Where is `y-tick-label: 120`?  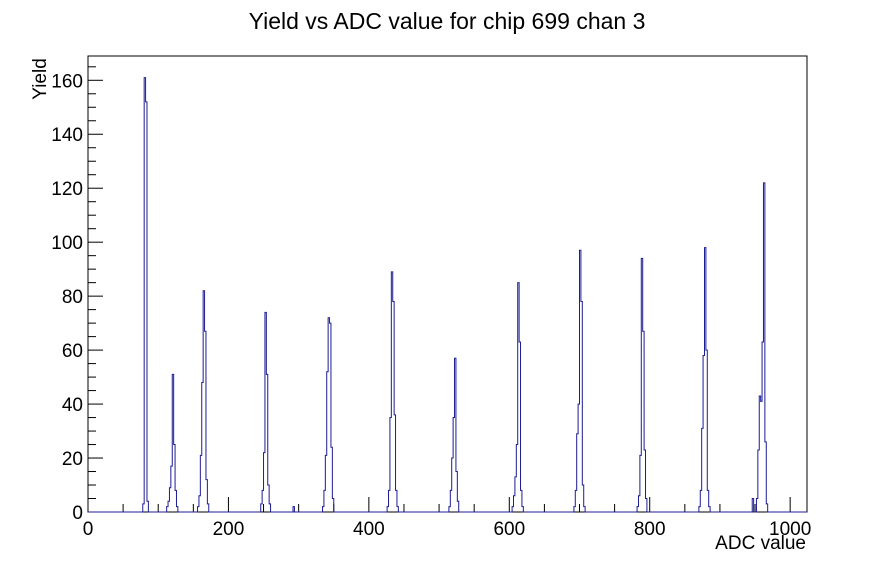
y-tick-label: 120 is located at coordinates (67, 189).